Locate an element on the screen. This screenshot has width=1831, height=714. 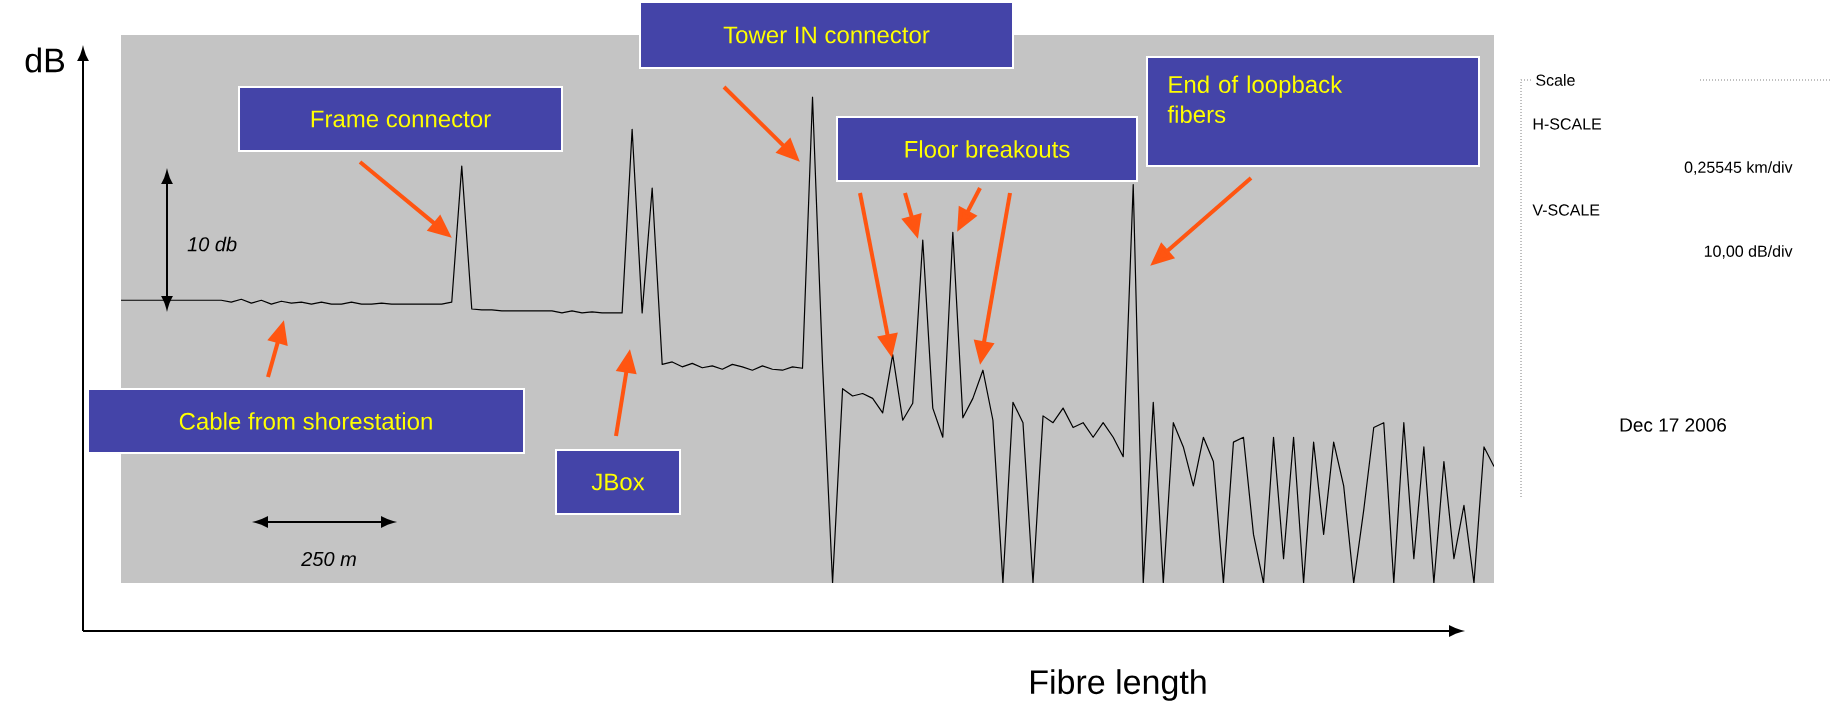
text: V-SCALE is located at coordinates (1566, 210).